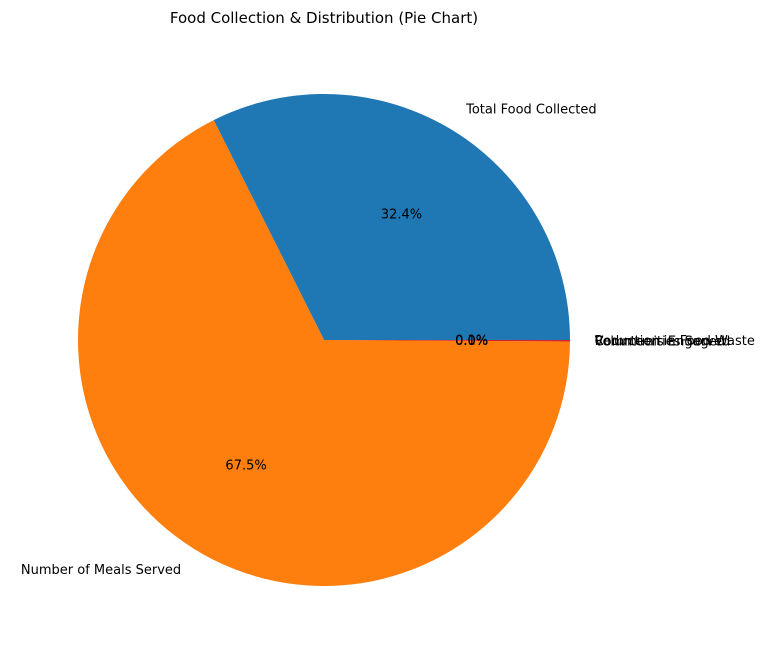 This screenshot has width=776, height=658. I want to click on slice-label-3: Volunteers Engaged, so click(660, 342).